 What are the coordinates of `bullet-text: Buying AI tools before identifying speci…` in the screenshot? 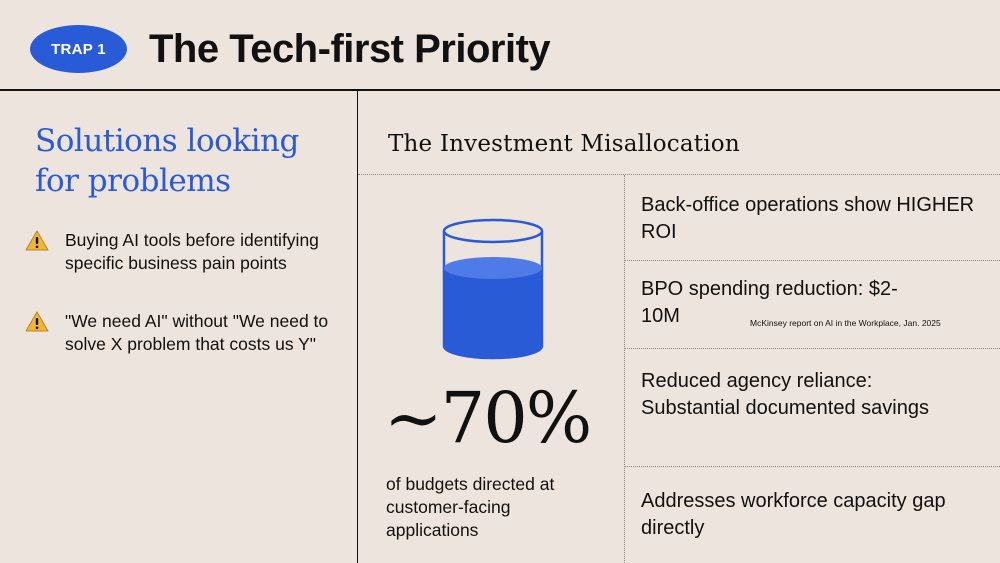 It's located at (192, 251).